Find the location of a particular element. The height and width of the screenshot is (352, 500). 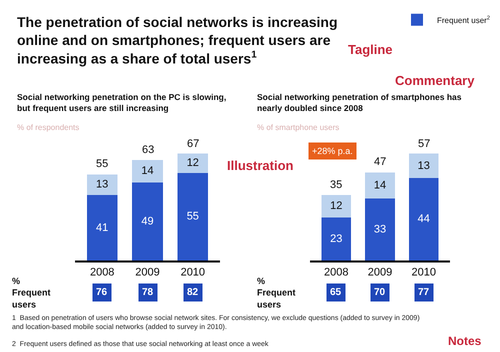

data-label: 23 is located at coordinates (336, 238).